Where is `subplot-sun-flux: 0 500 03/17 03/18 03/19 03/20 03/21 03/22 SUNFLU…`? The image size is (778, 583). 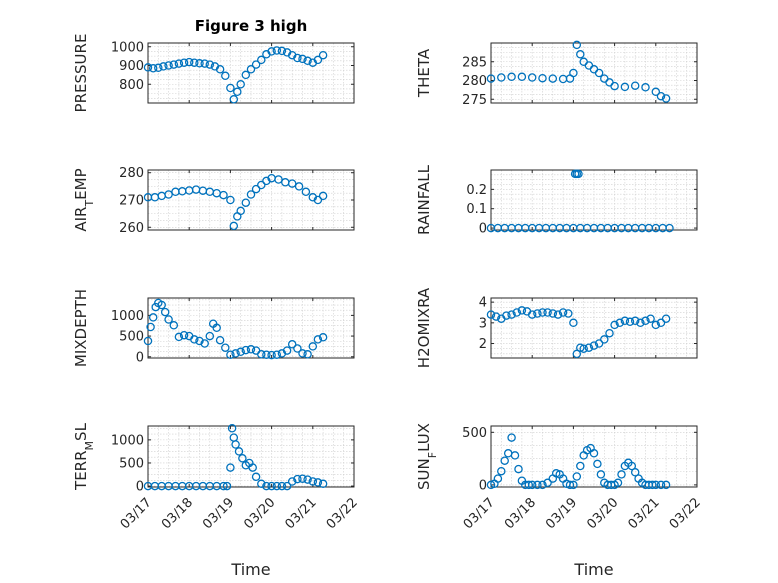
subplot-sun-flux: 0 500 03/17 03/18 03/19 03/20 03/21 03/22 SUNFLU… is located at coordinates (559, 477).